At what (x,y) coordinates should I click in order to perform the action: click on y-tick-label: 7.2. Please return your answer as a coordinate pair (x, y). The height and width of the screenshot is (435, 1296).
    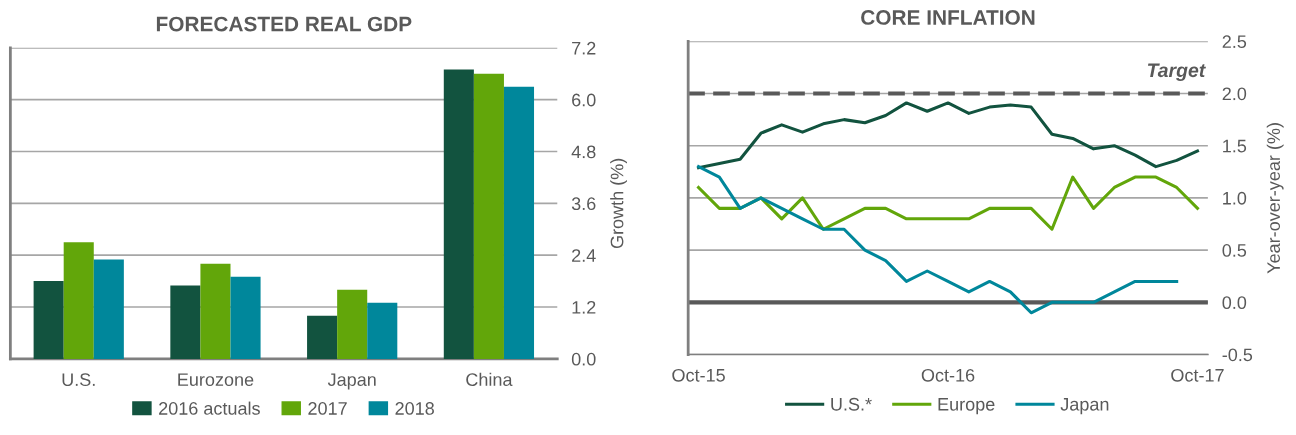
    Looking at the image, I should click on (584, 48).